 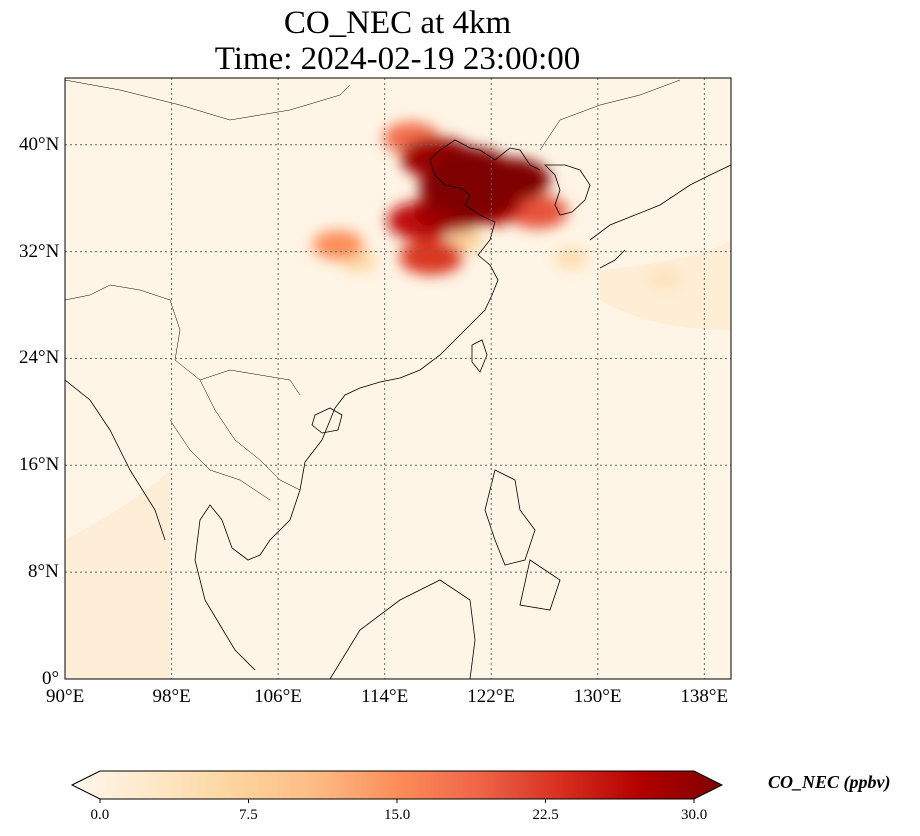 I want to click on co-concentration-field, so click(x=496, y=205).